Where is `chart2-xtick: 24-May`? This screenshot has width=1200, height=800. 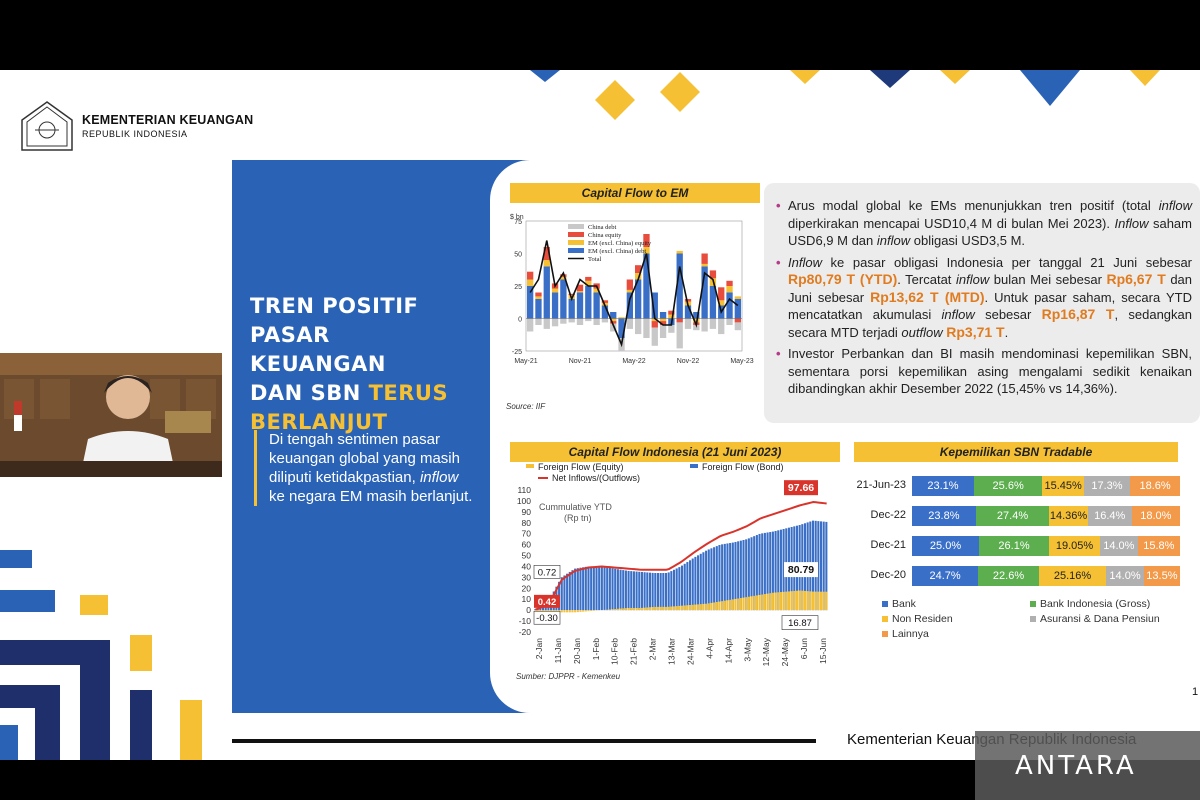 chart2-xtick: 24-May is located at coordinates (785, 651).